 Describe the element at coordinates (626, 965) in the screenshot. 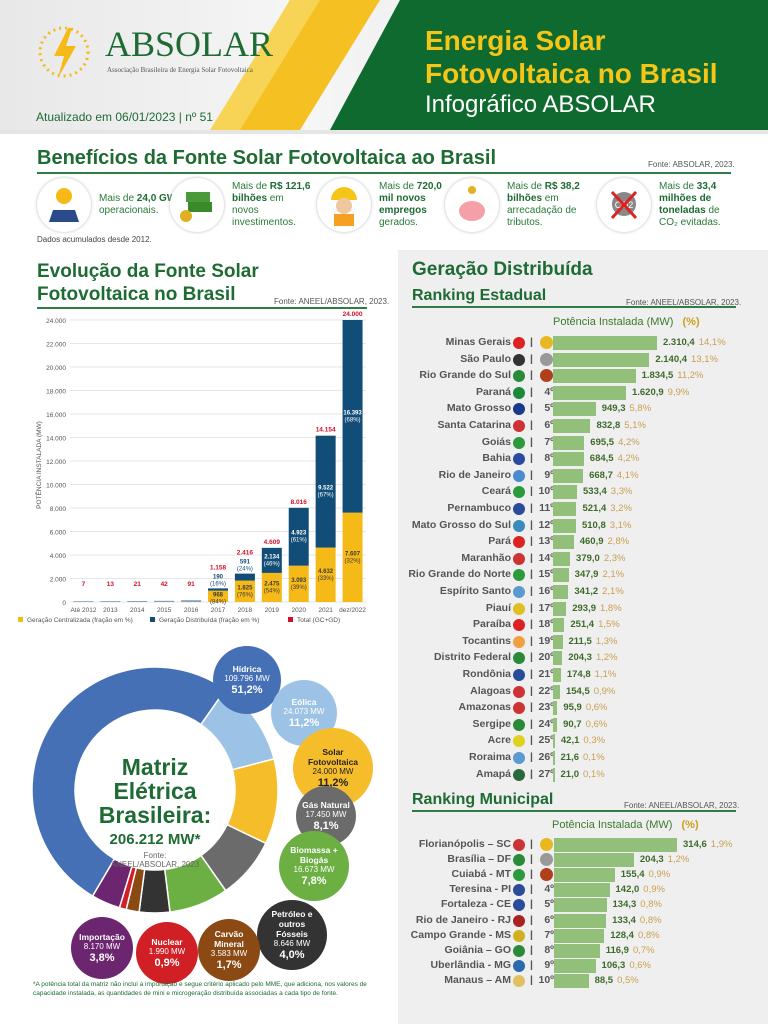

I see `ranking-value: 106,3 0,6%` at that location.